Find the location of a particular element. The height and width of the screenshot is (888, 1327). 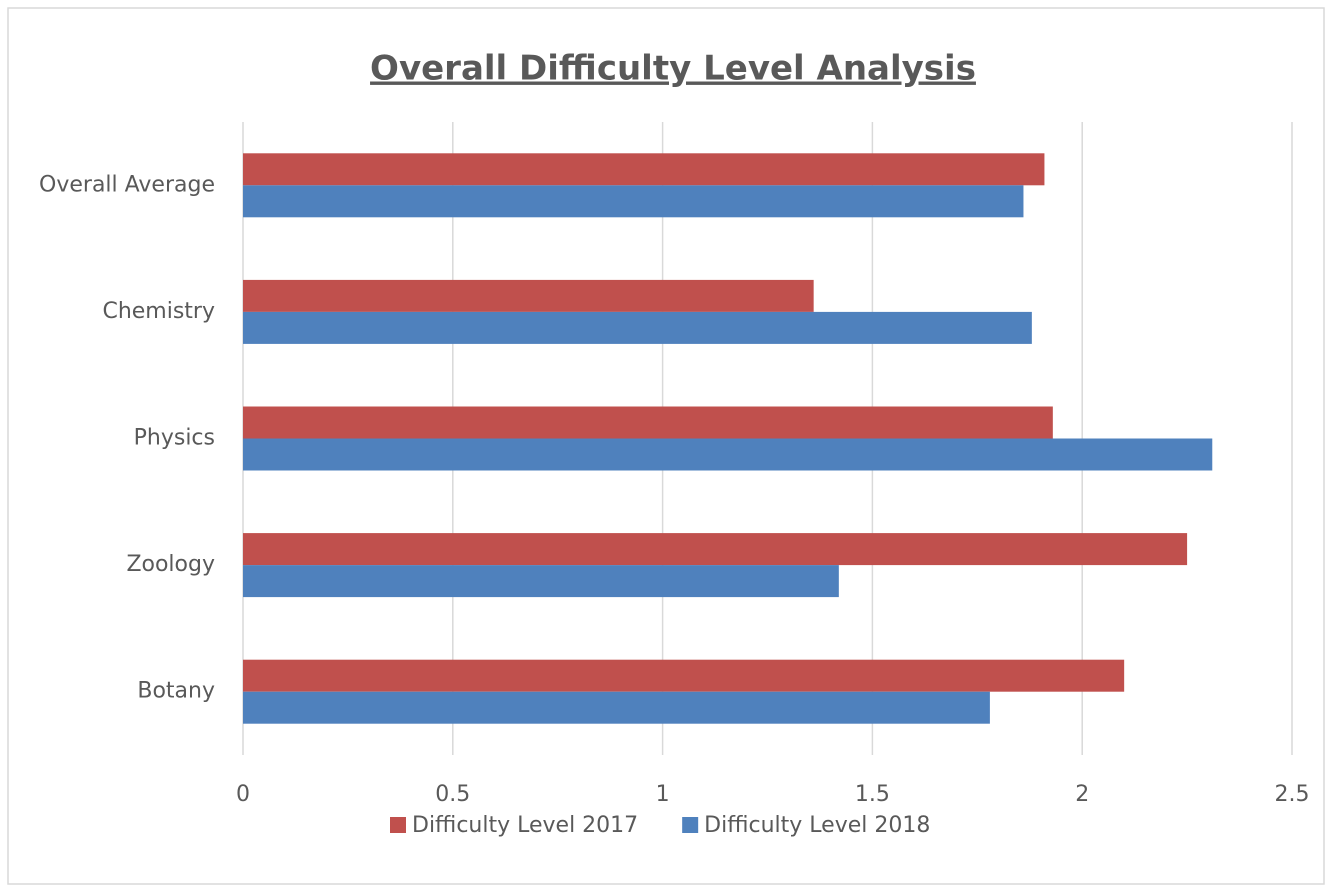

y-tick-label: Chemistry is located at coordinates (158, 311).